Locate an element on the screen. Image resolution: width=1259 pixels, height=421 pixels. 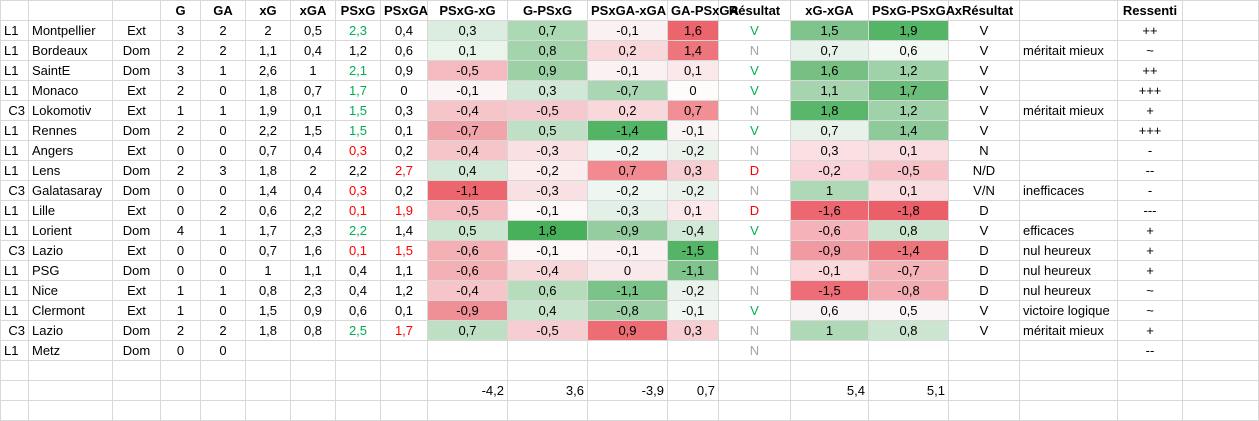
cell-xga: 2,2 is located at coordinates (313, 210).